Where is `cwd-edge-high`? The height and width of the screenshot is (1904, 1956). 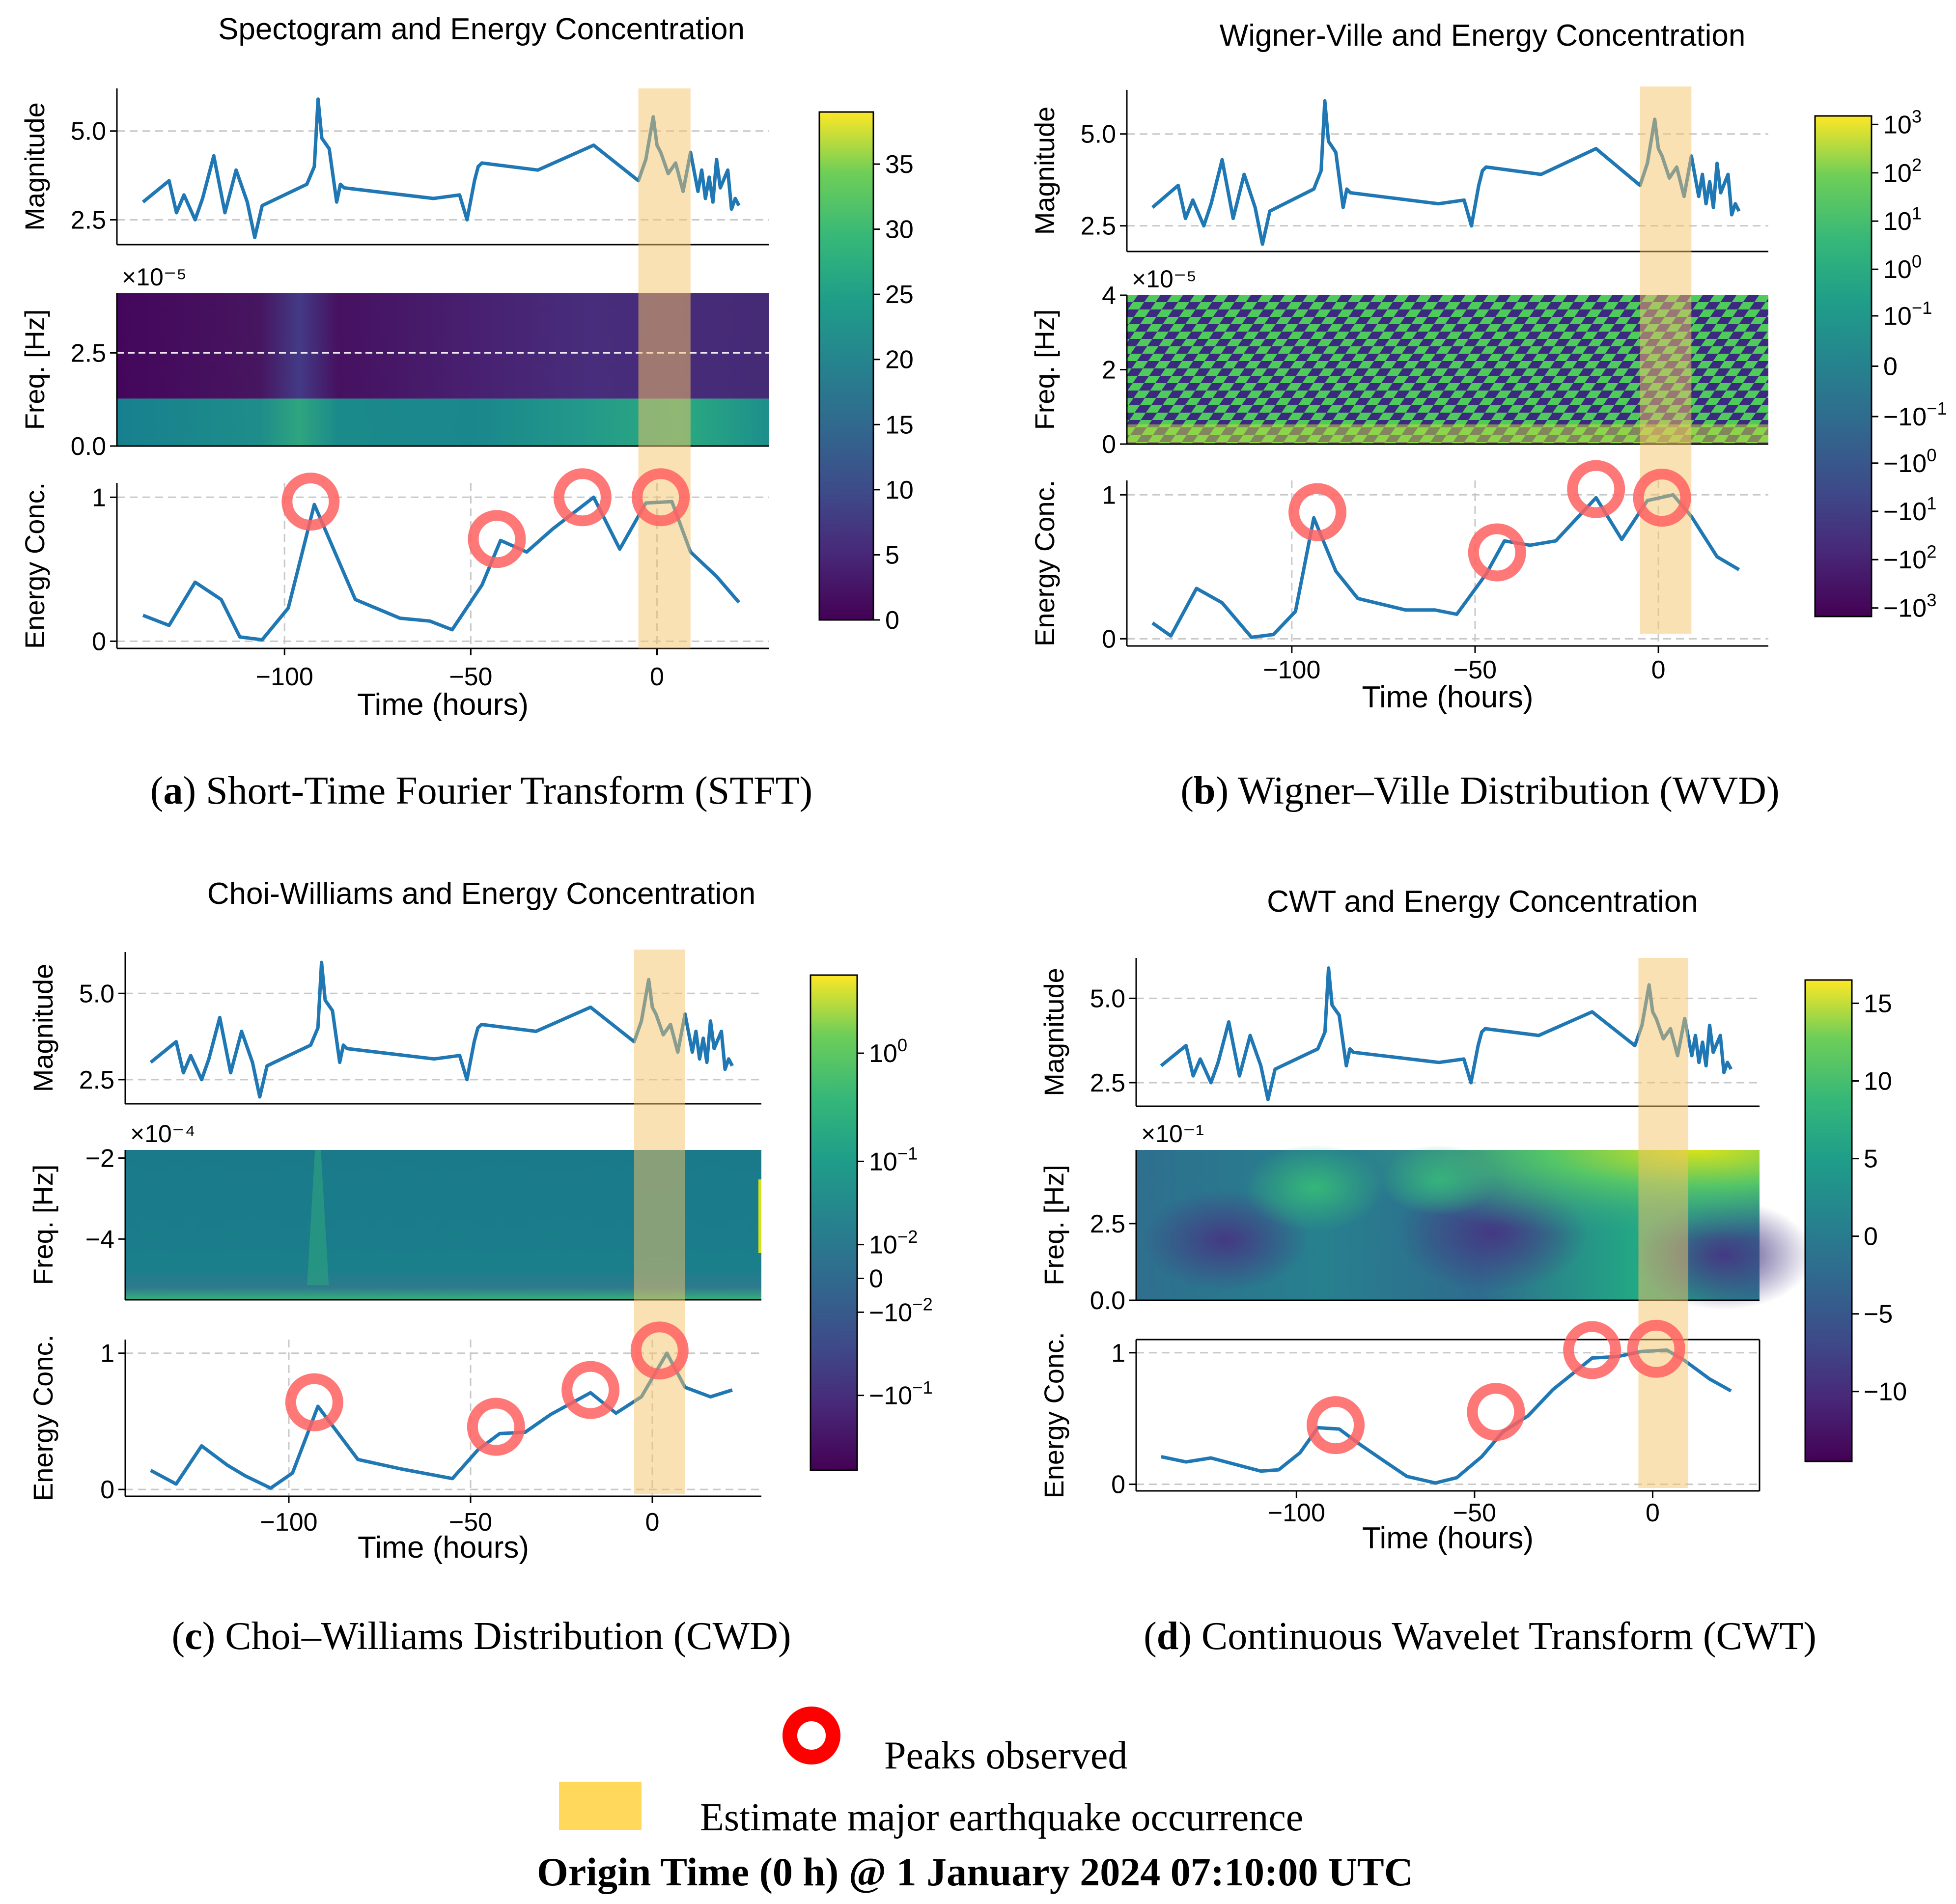 cwd-edge-high is located at coordinates (759, 1216).